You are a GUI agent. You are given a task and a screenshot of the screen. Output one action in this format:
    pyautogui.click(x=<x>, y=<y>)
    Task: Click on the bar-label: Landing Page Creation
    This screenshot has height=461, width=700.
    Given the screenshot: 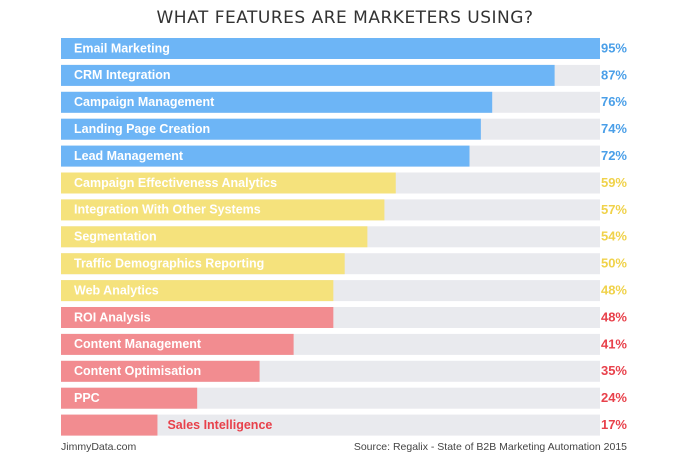 What is the action you would take?
    pyautogui.click(x=142, y=129)
    